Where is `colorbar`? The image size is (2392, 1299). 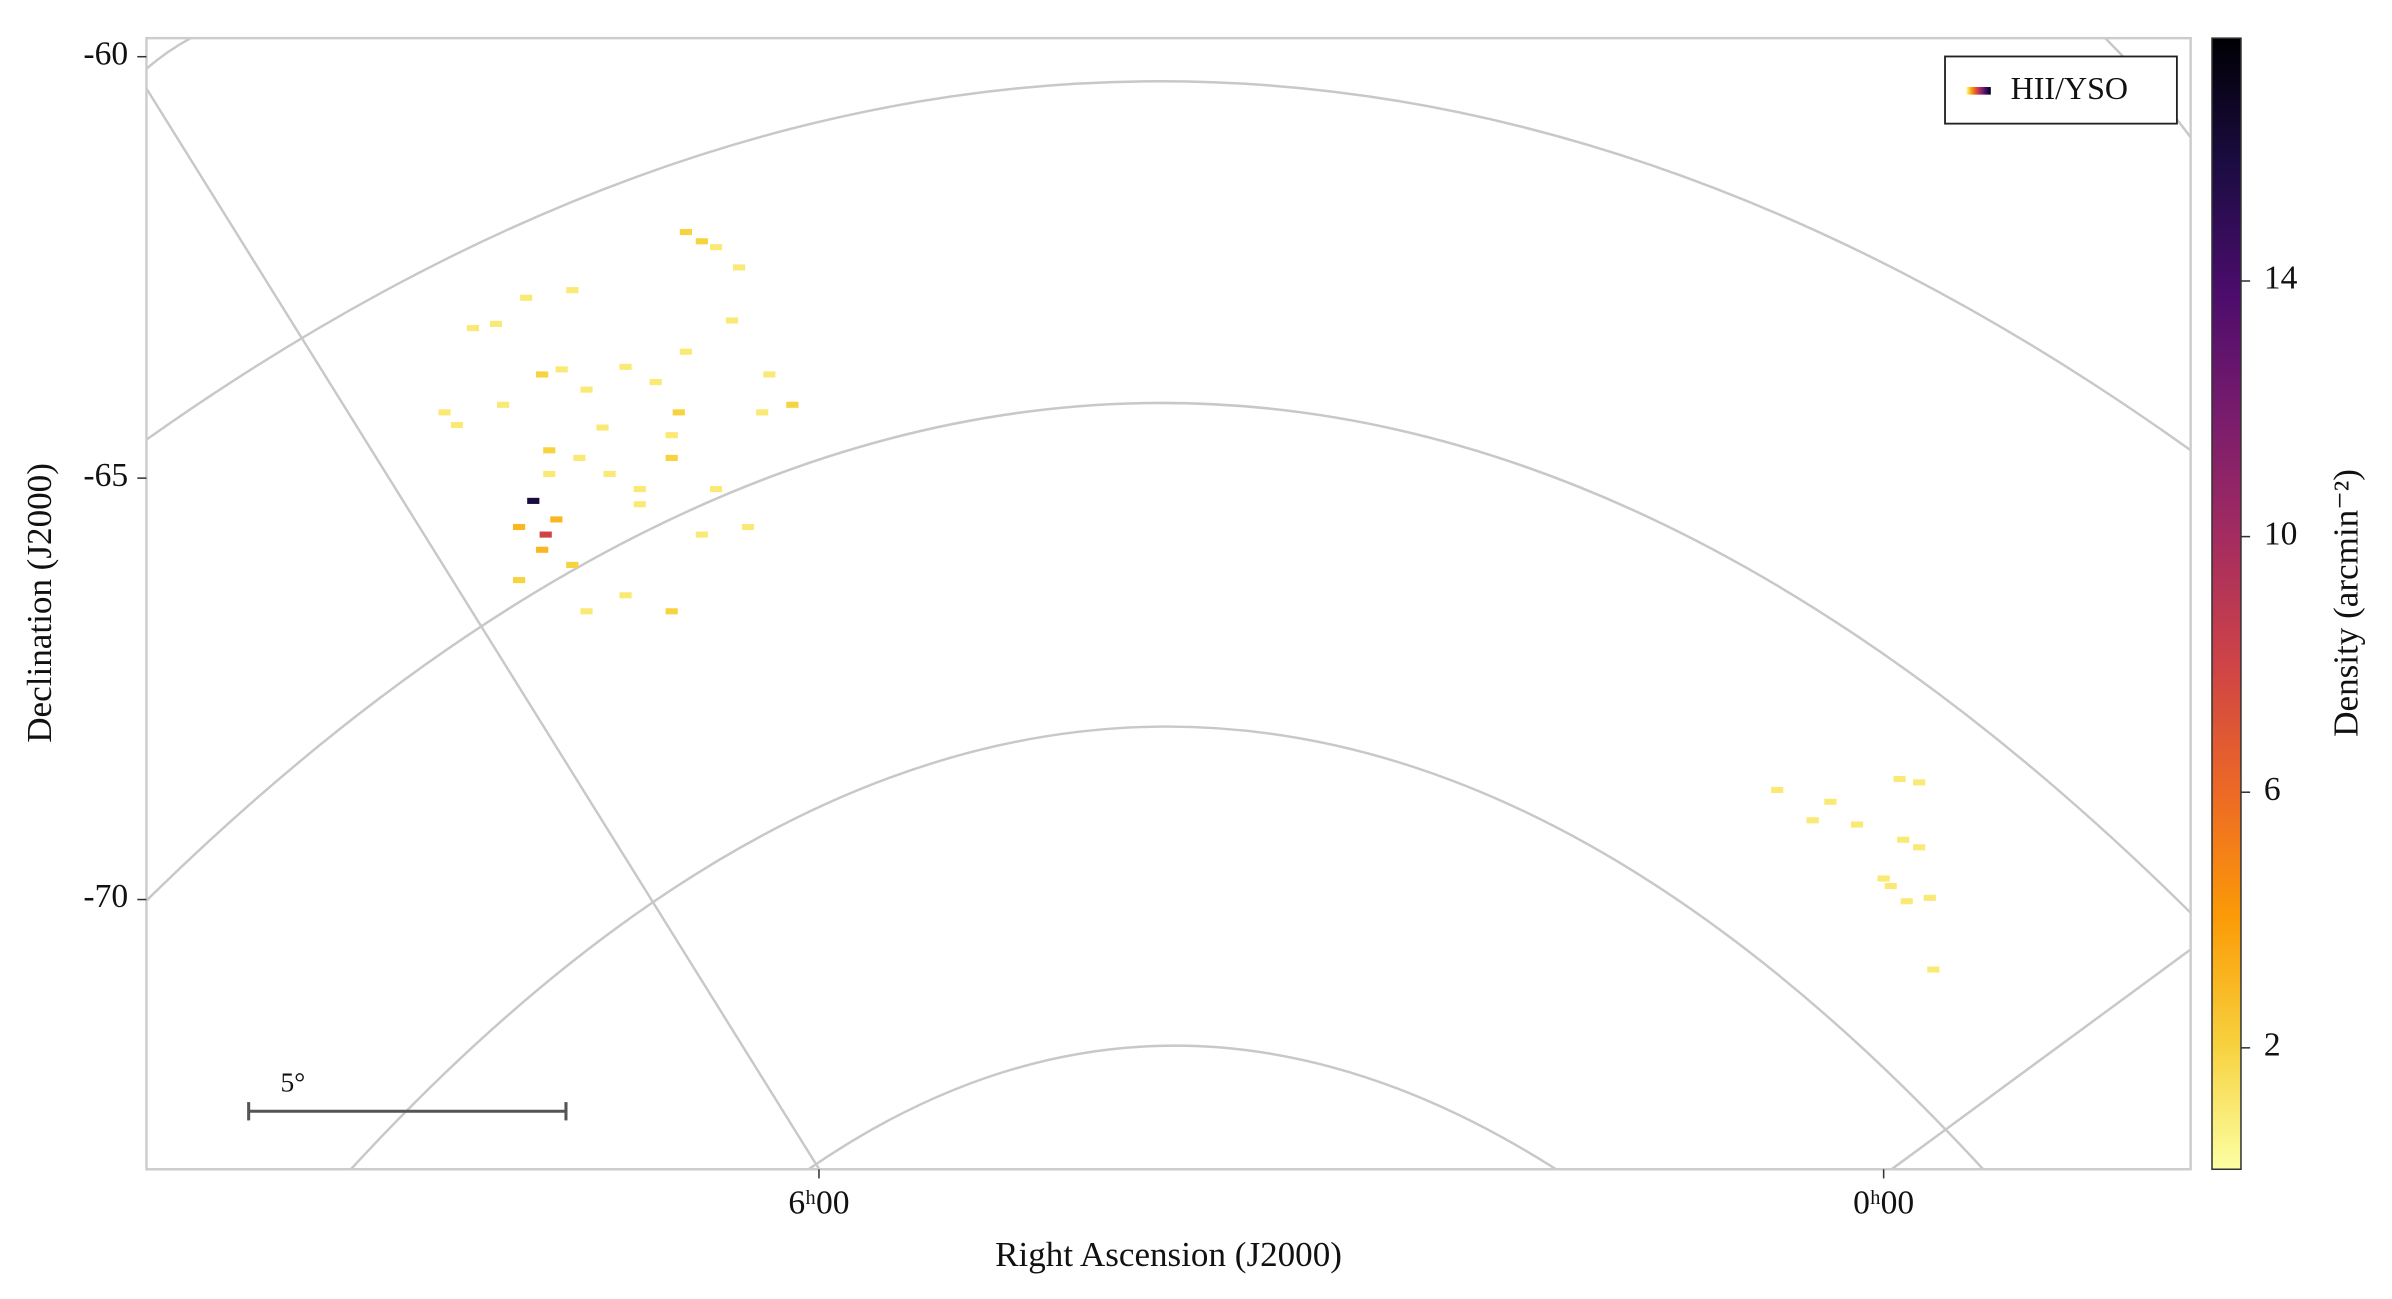 colorbar is located at coordinates (2226, 604).